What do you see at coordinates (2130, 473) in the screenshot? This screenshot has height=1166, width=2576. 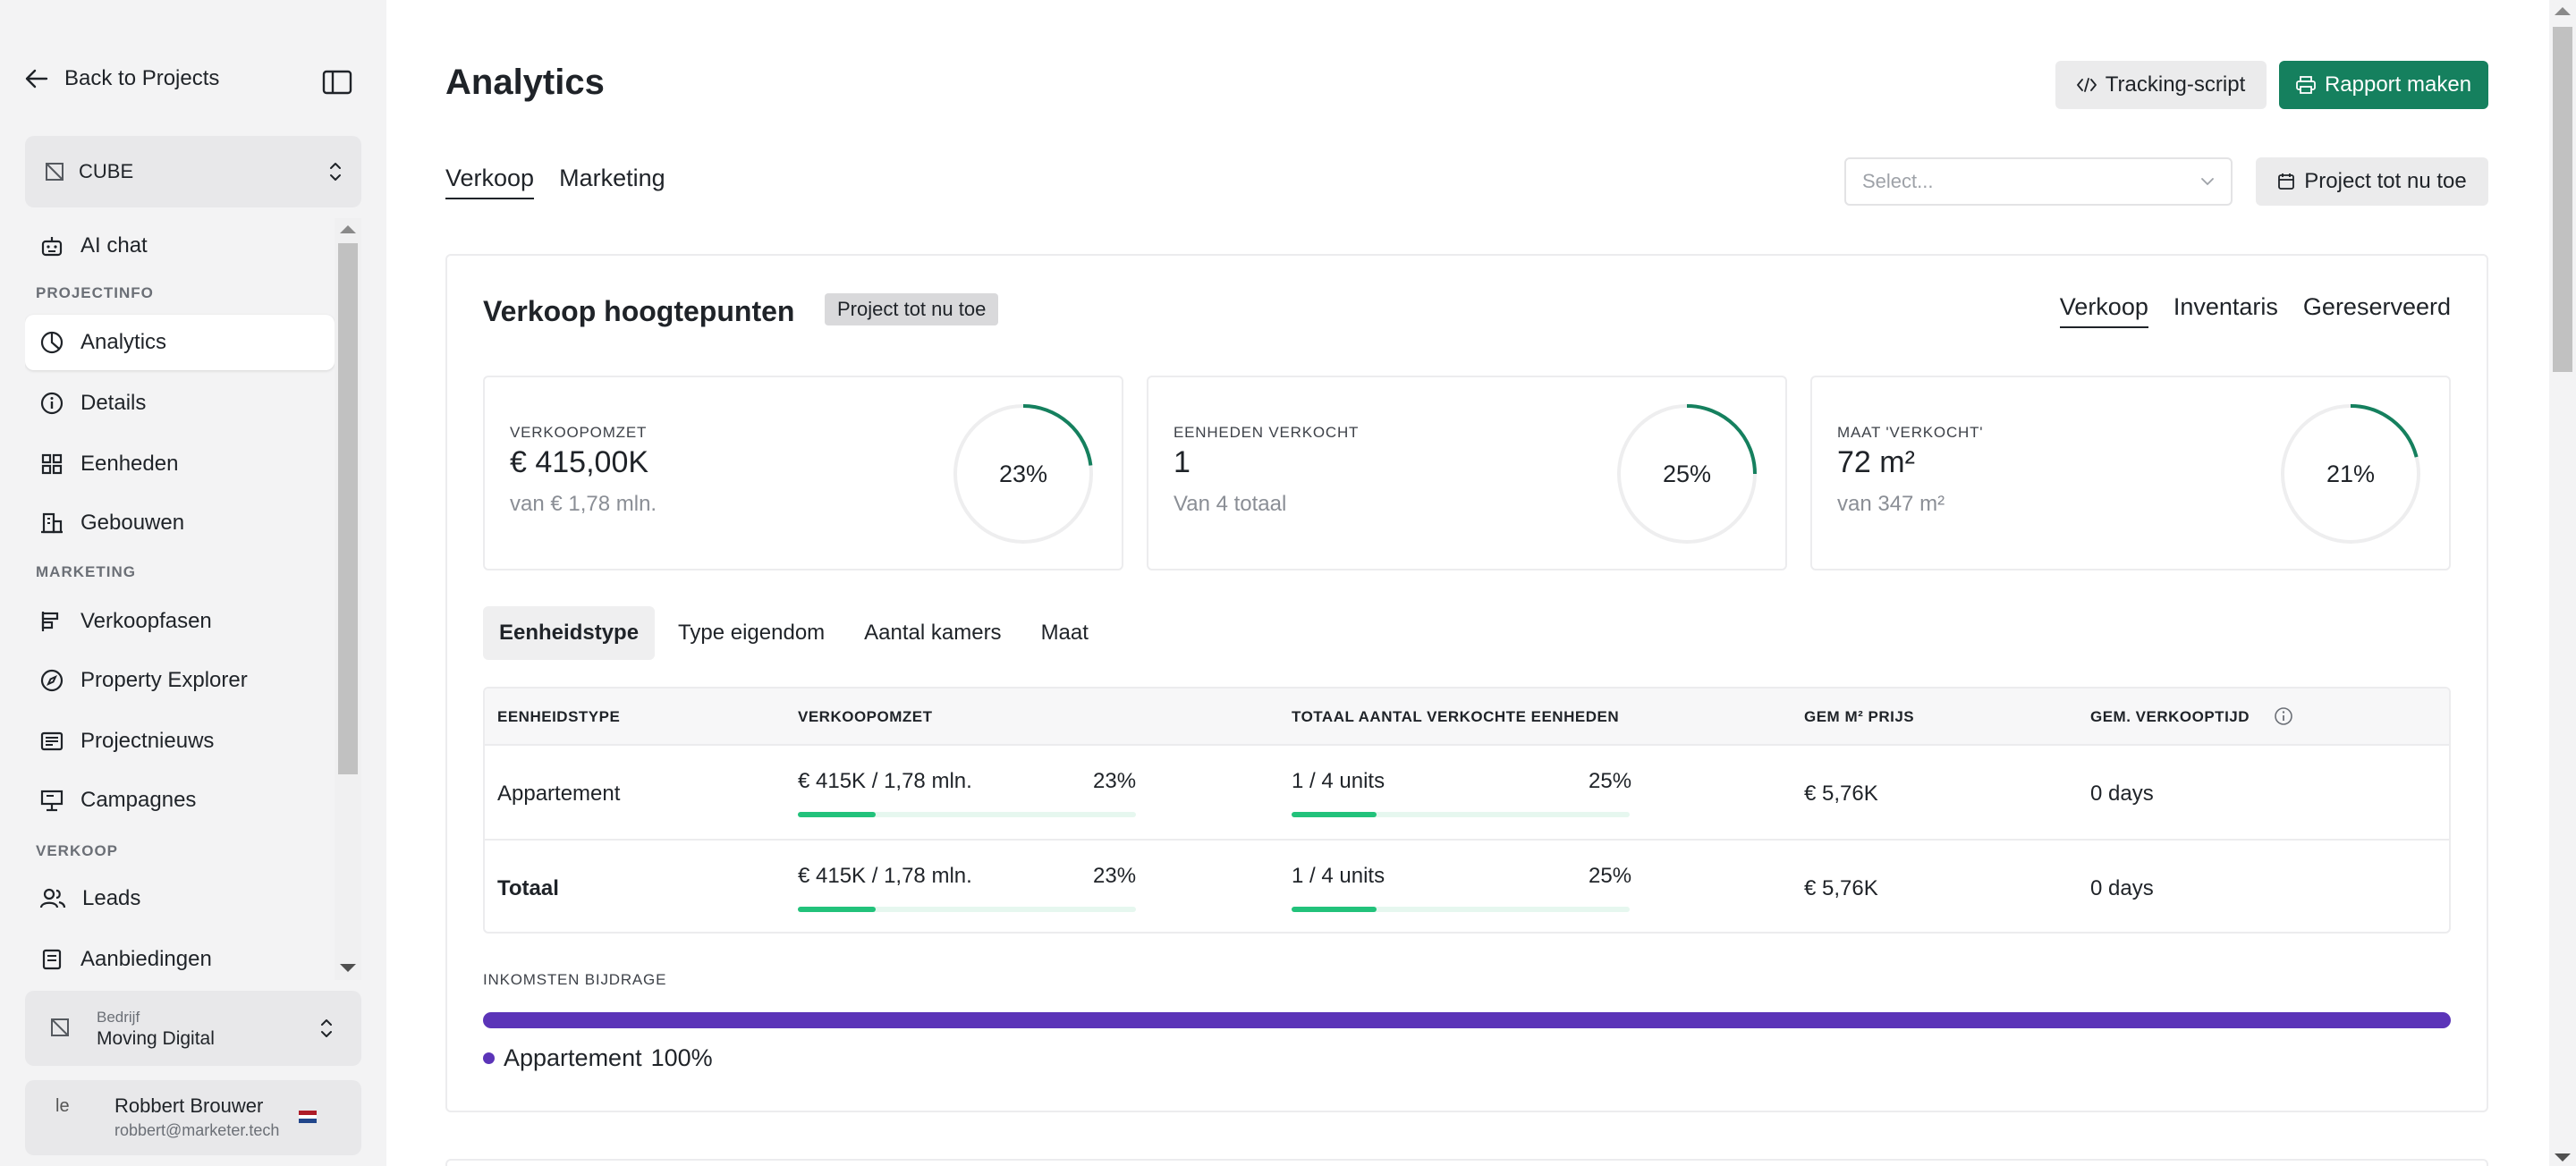 I see `kpi-card-size: MAAT 'VERKOCHT' 72 m² van 347 m² 21%` at bounding box center [2130, 473].